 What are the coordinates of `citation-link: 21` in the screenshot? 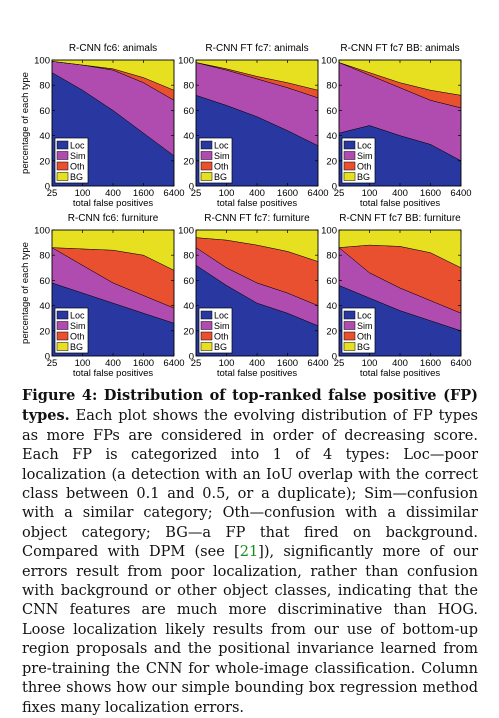 It's located at (249, 552).